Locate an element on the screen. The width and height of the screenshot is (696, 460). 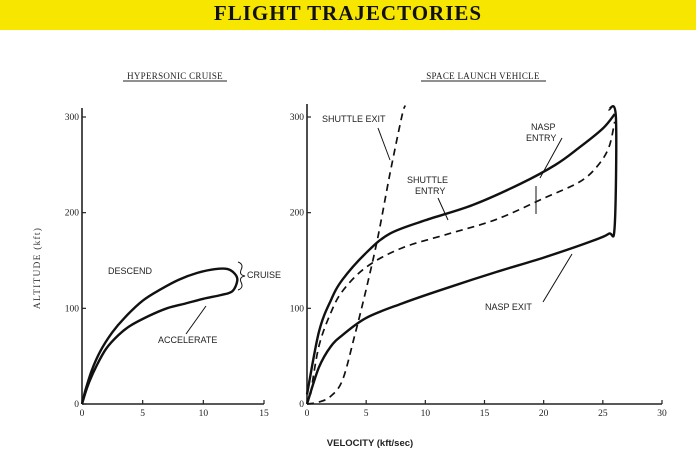
left-trajectory-0-curve is located at coordinates (159, 336).